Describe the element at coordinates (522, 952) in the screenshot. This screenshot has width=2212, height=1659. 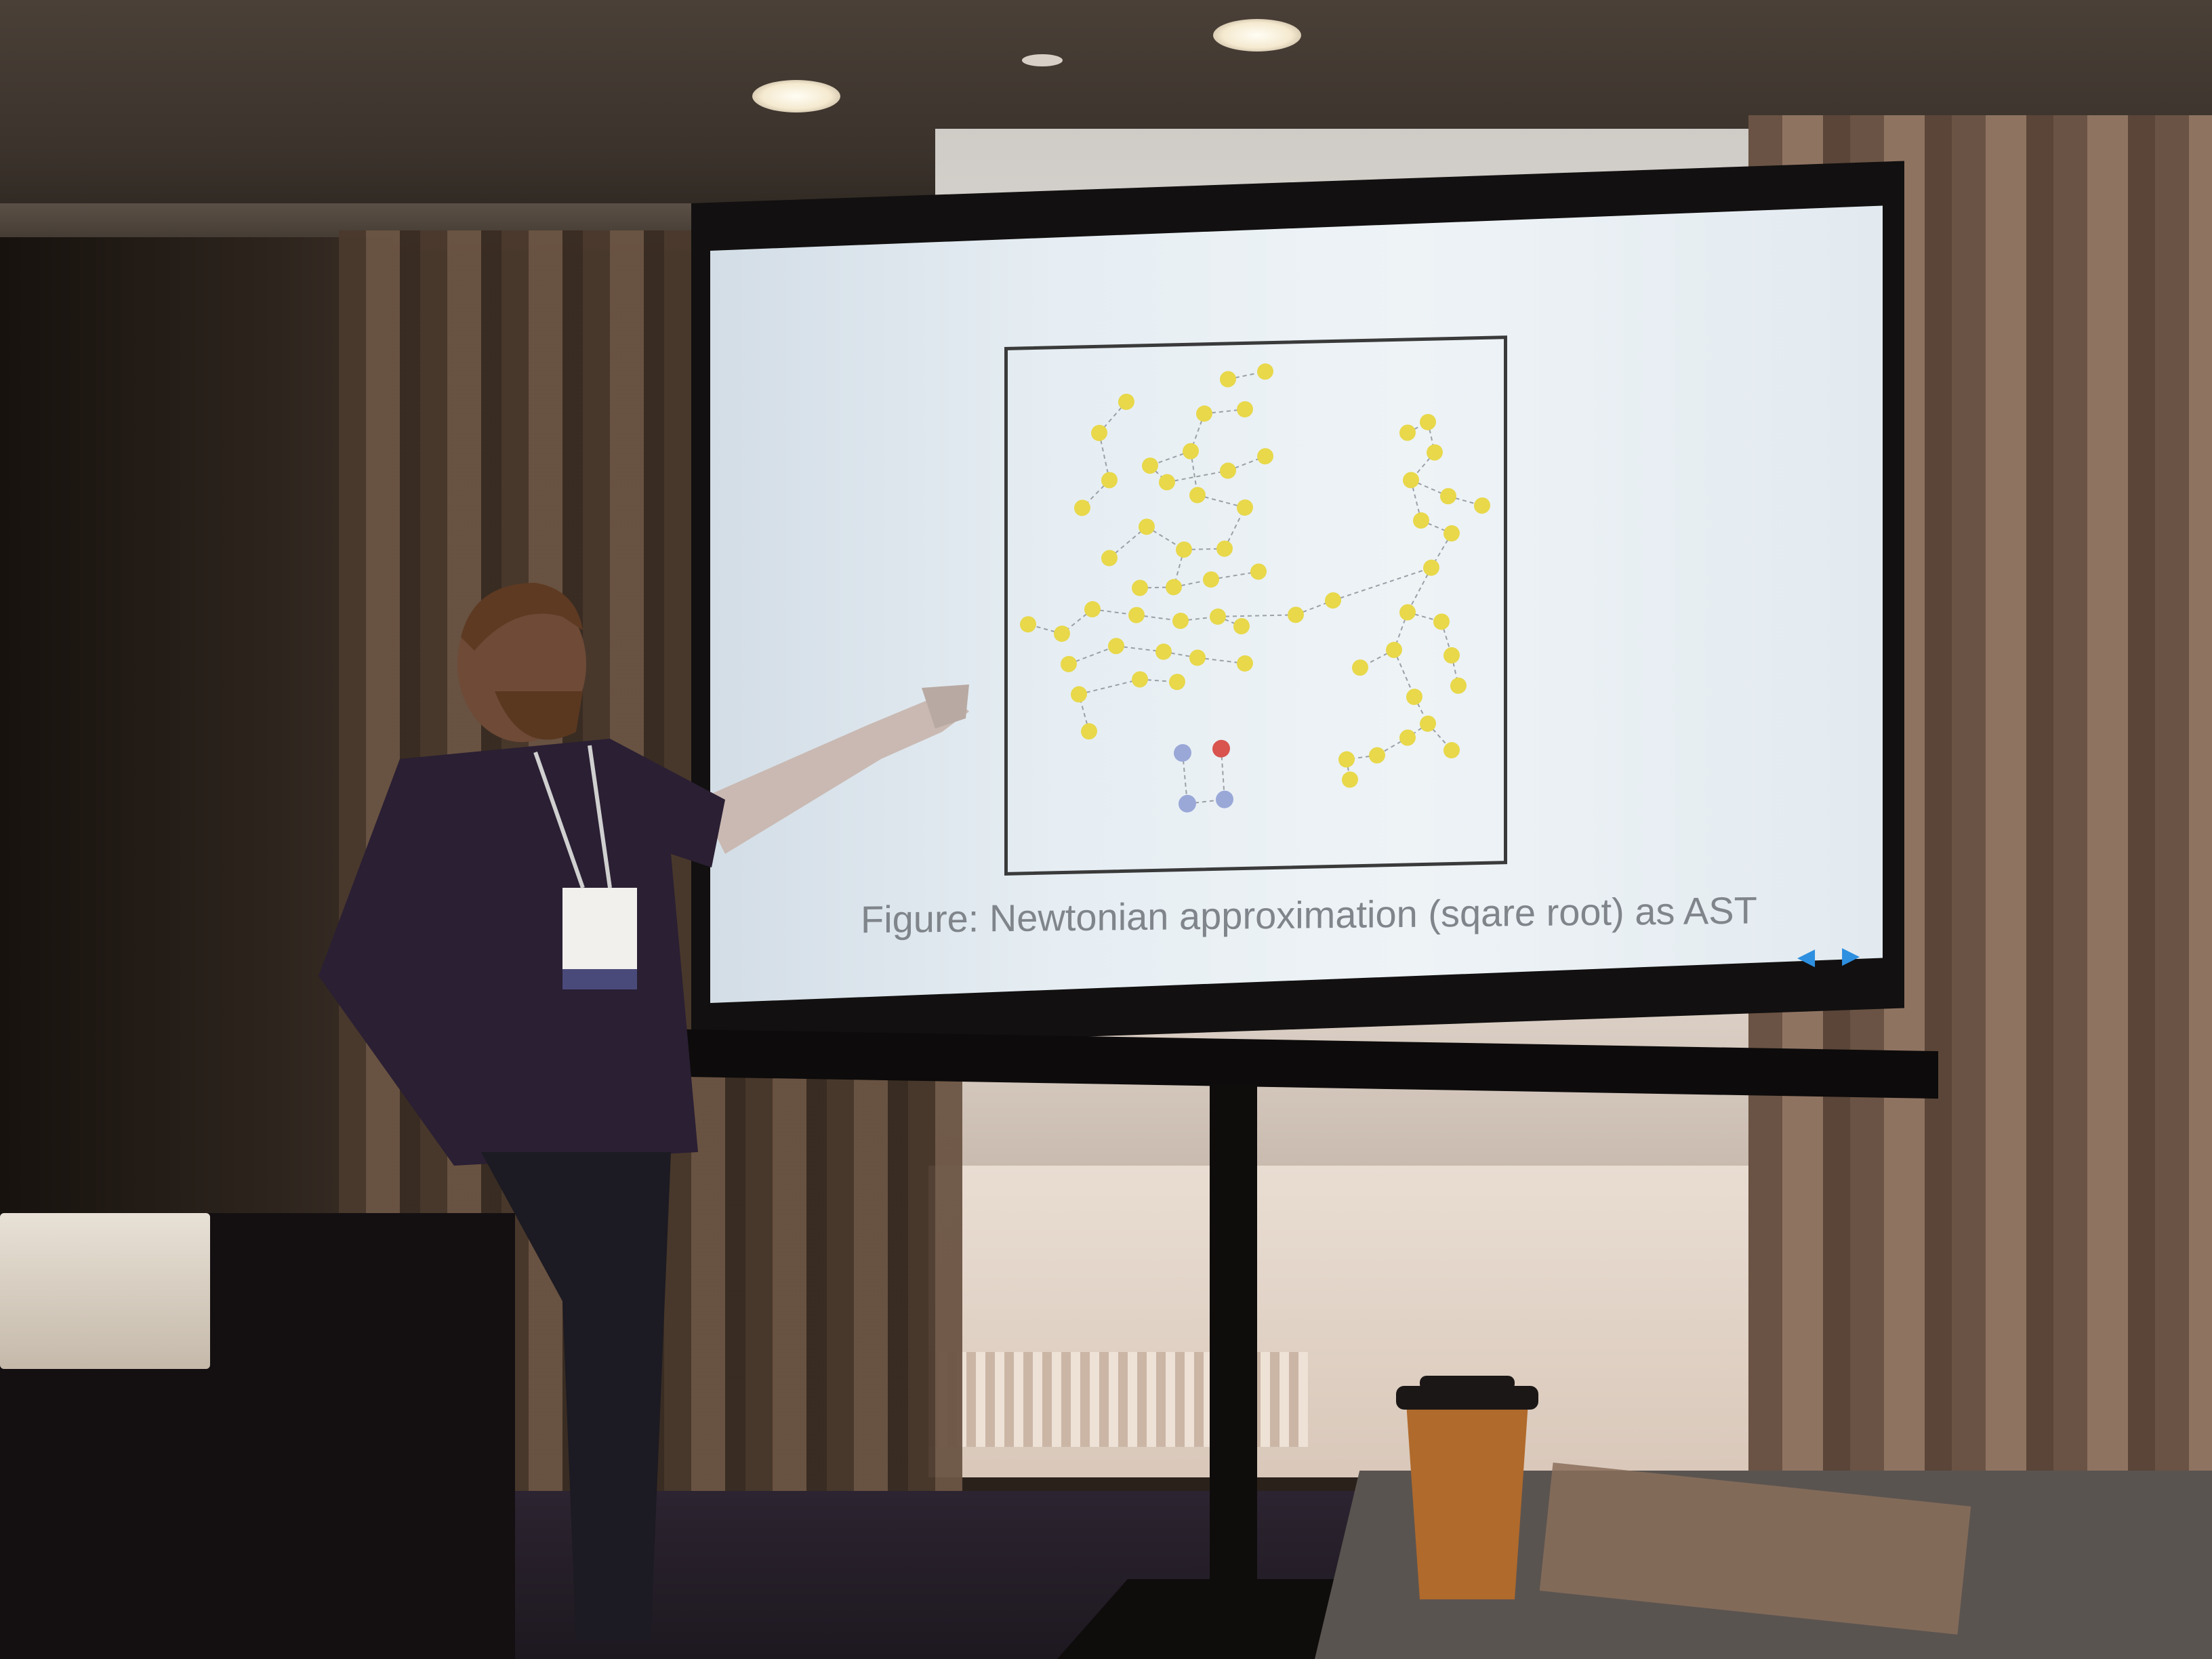
I see `presenter-shirt` at that location.